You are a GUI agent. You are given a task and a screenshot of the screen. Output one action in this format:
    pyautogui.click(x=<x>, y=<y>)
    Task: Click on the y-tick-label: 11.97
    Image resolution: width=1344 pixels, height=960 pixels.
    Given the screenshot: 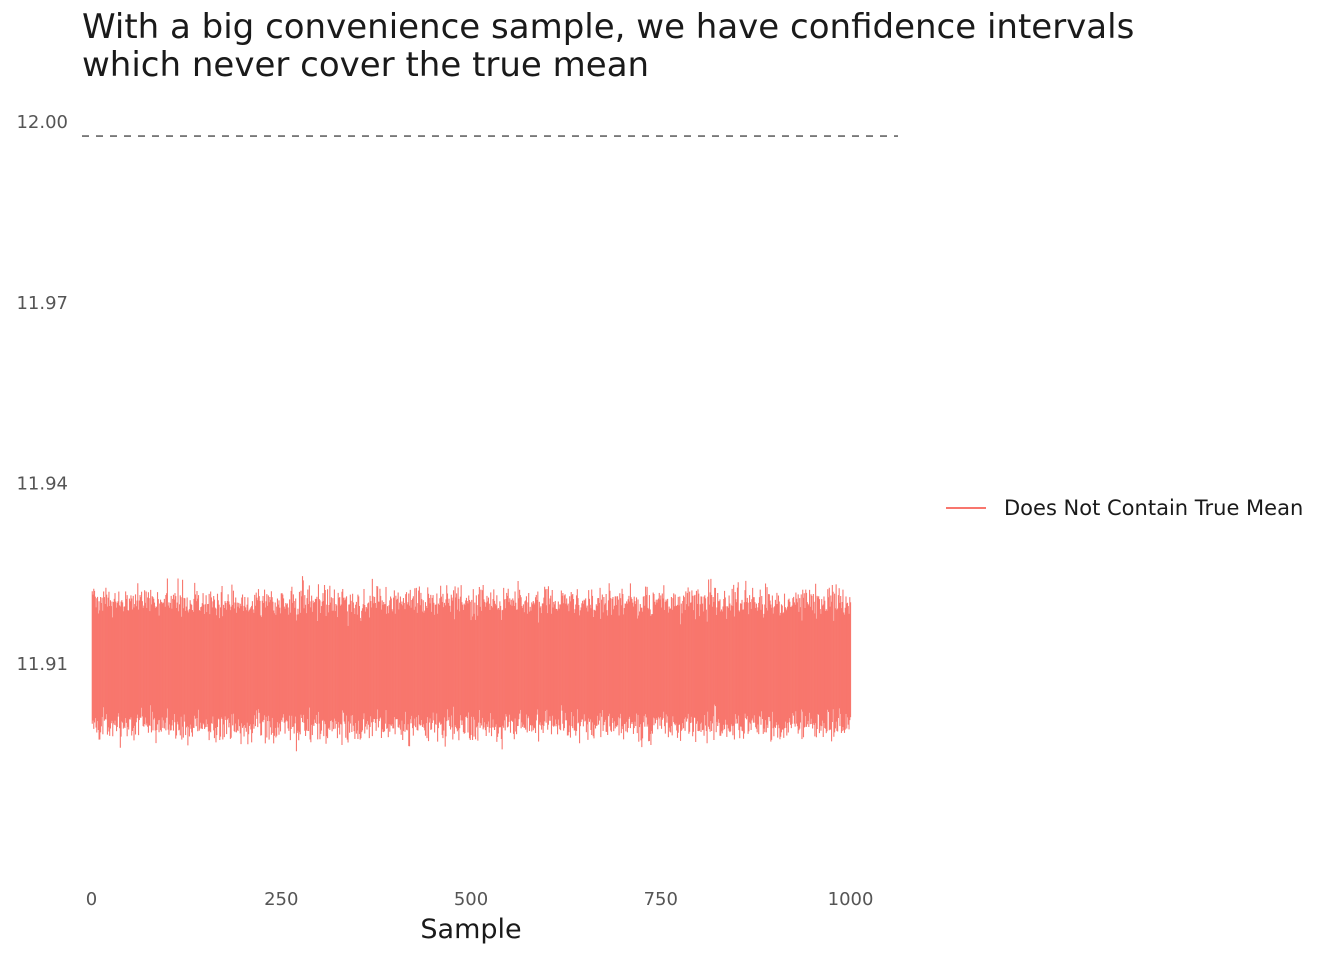 What is the action you would take?
    pyautogui.click(x=42, y=303)
    